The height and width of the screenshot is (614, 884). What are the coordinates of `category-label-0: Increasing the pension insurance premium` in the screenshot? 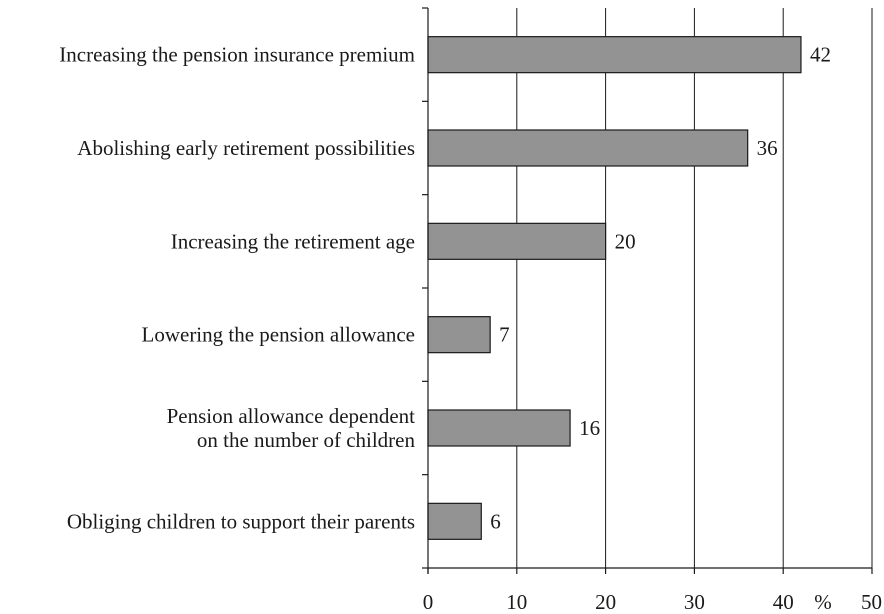 It's located at (237, 55).